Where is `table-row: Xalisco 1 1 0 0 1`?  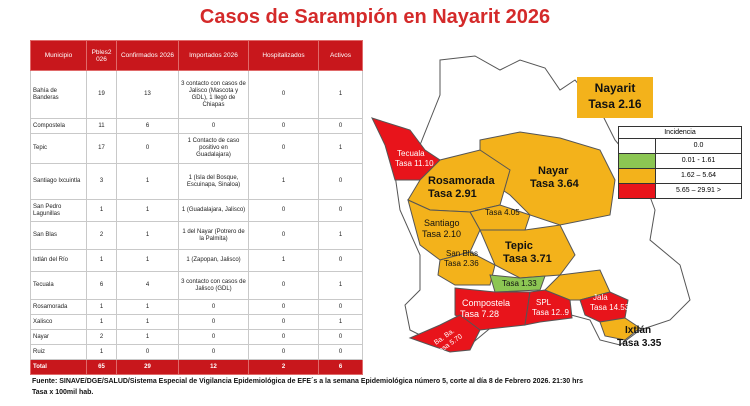
table-row: Xalisco 1 1 0 0 1 is located at coordinates (196, 322).